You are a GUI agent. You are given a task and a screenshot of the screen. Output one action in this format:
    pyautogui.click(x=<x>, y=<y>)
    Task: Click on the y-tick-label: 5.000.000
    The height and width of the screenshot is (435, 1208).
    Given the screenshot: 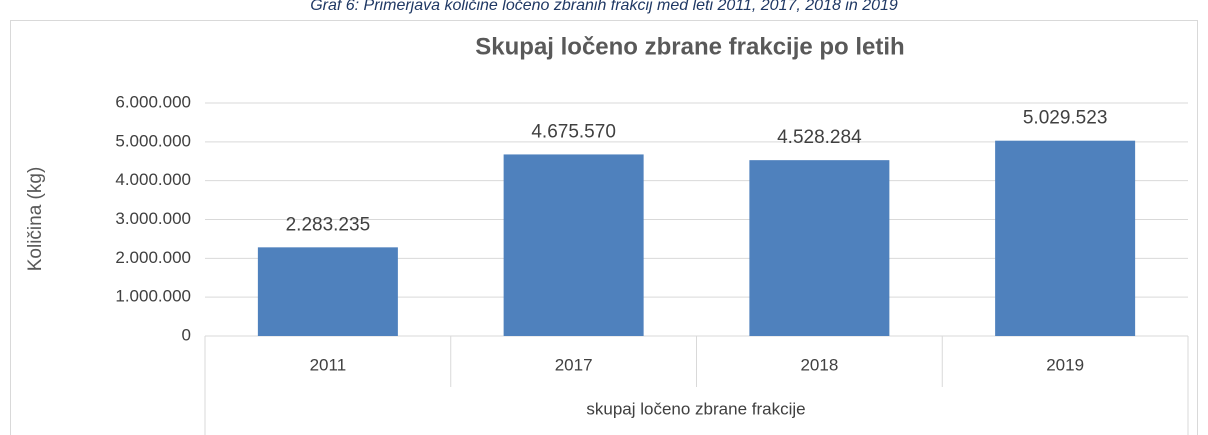 What is the action you would take?
    pyautogui.click(x=153, y=140)
    